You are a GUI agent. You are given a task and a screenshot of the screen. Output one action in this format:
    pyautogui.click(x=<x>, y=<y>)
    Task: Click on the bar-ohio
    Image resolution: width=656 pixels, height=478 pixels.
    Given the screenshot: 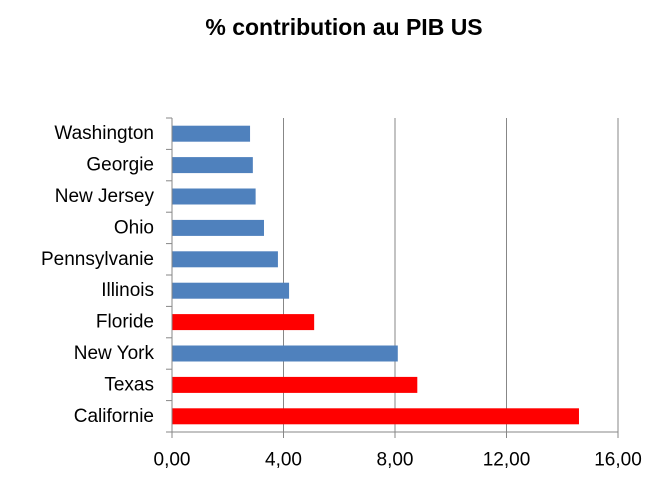 What is the action you would take?
    pyautogui.click(x=218, y=227)
    